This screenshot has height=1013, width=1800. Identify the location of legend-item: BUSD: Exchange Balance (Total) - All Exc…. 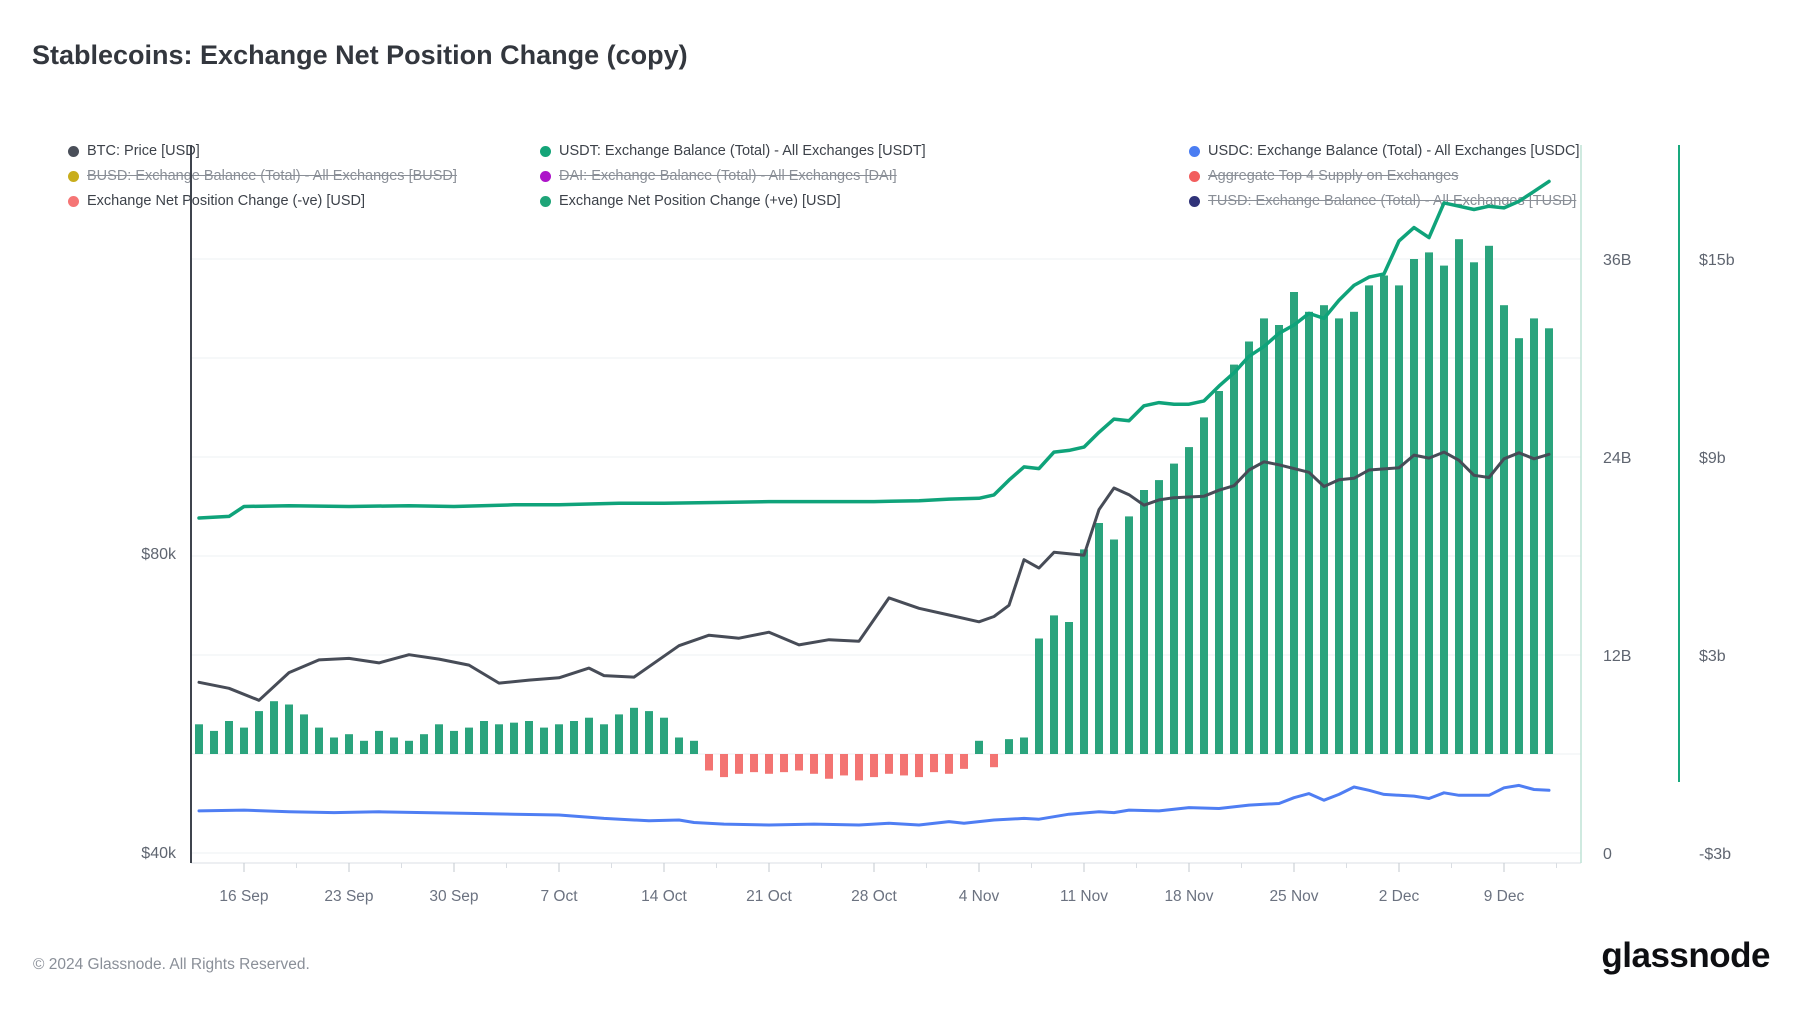
(262, 176).